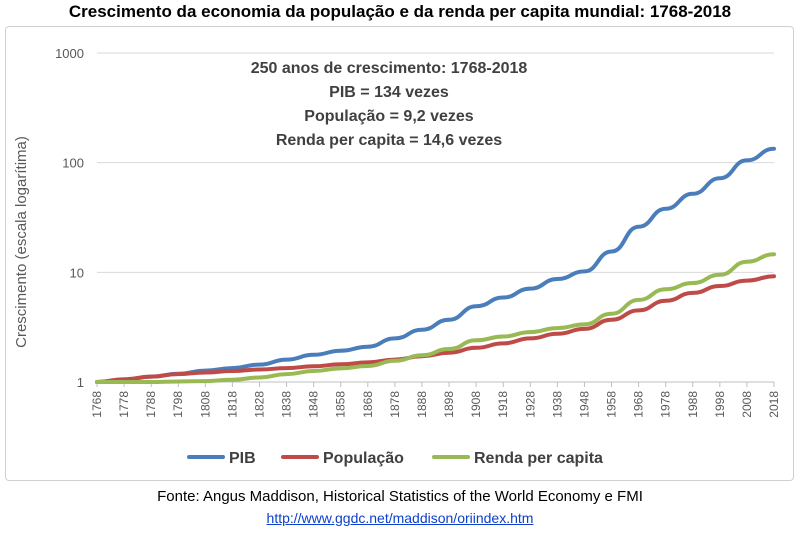 The image size is (800, 534). Describe the element at coordinates (363, 458) in the screenshot. I see `legend-label: População` at that location.